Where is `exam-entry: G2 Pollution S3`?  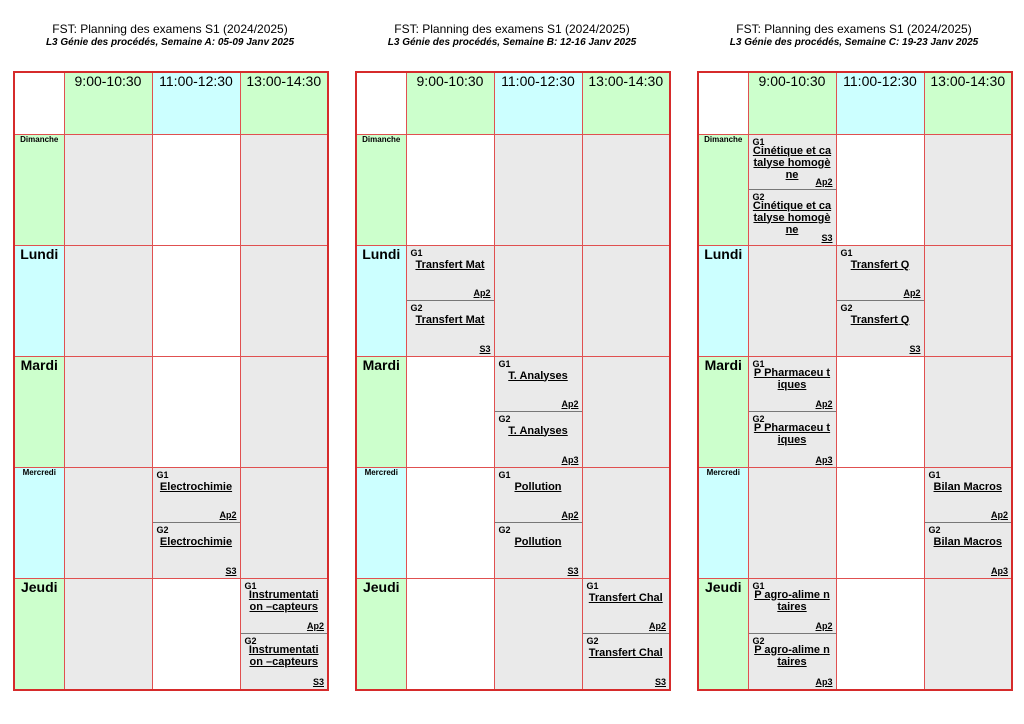 exam-entry: G2 Pollution S3 is located at coordinates (538, 550).